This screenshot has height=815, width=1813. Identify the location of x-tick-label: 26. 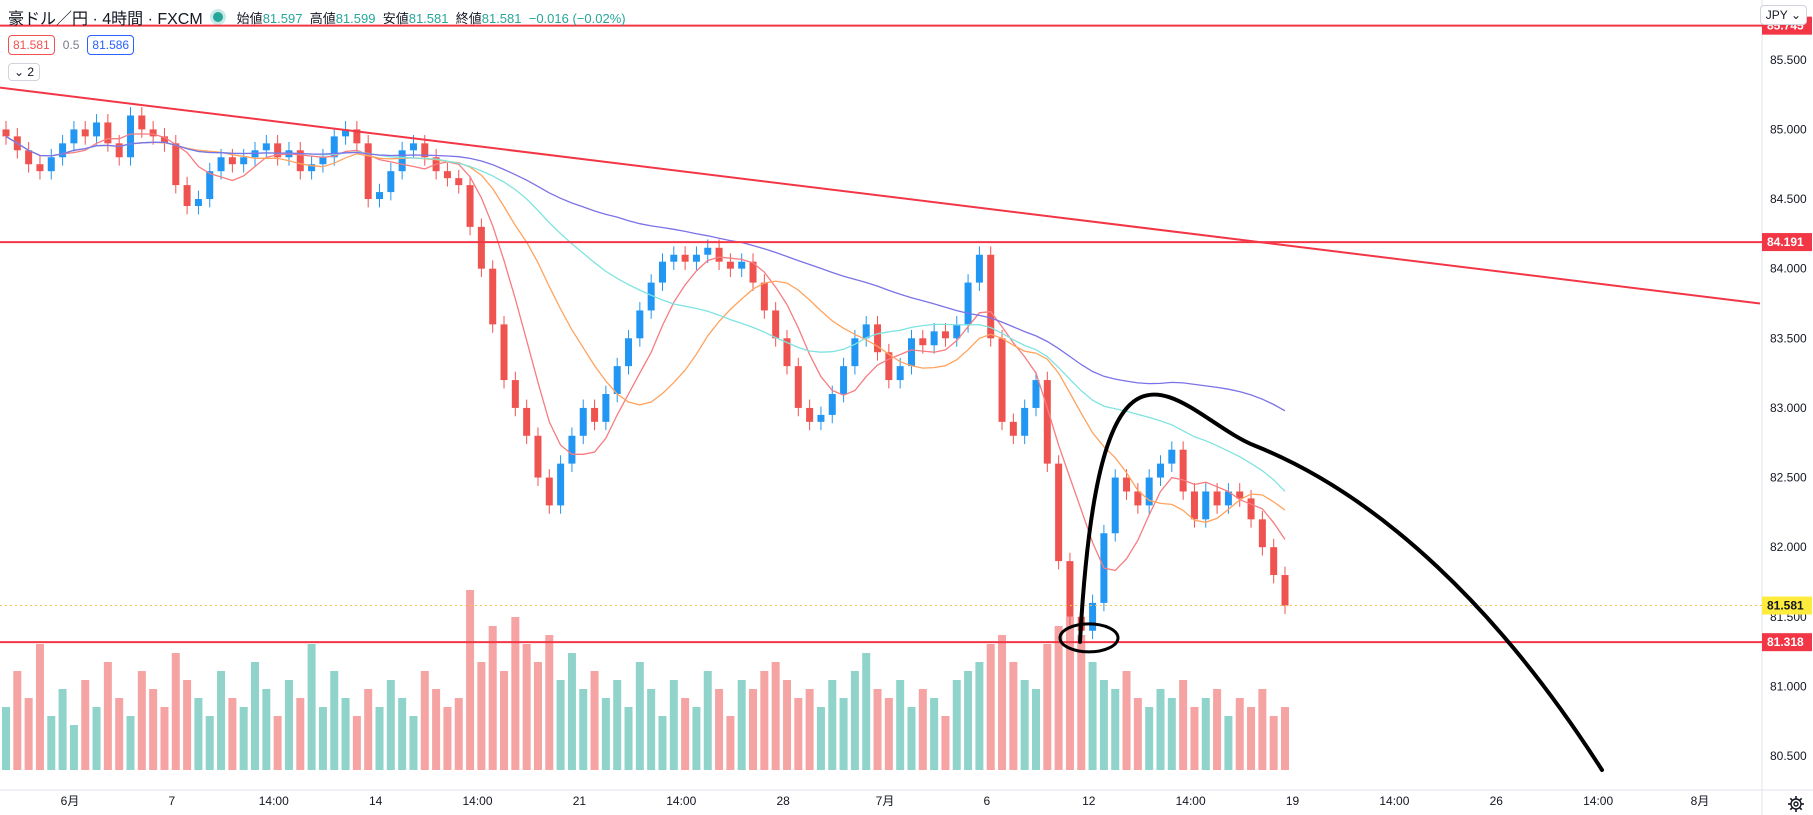
(1497, 801).